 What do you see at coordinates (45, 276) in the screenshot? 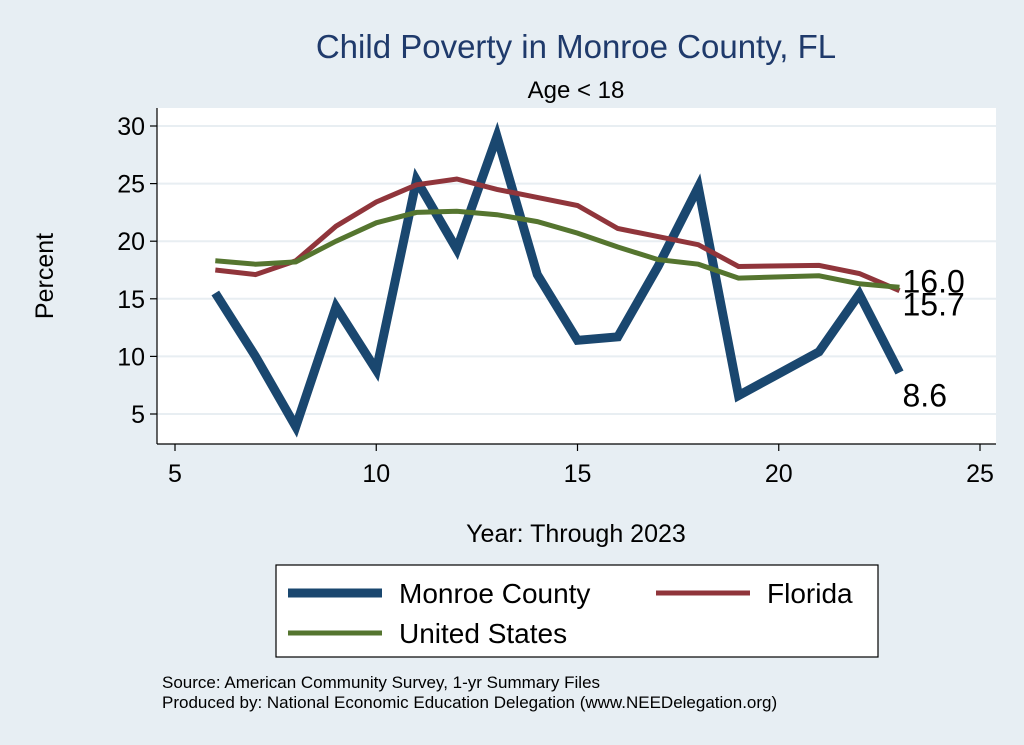
I see `y-axis-title: Percent` at bounding box center [45, 276].